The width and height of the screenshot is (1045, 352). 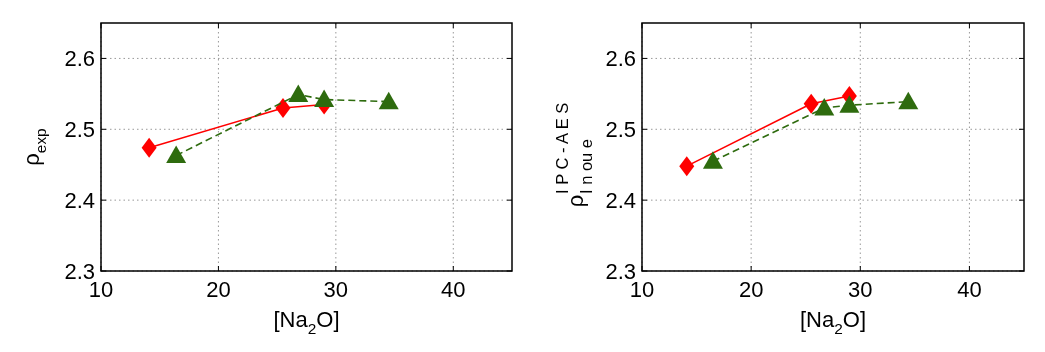 I want to click on y-axis-title: ρI P C - A E SI n ou e, so click(x=574, y=155).